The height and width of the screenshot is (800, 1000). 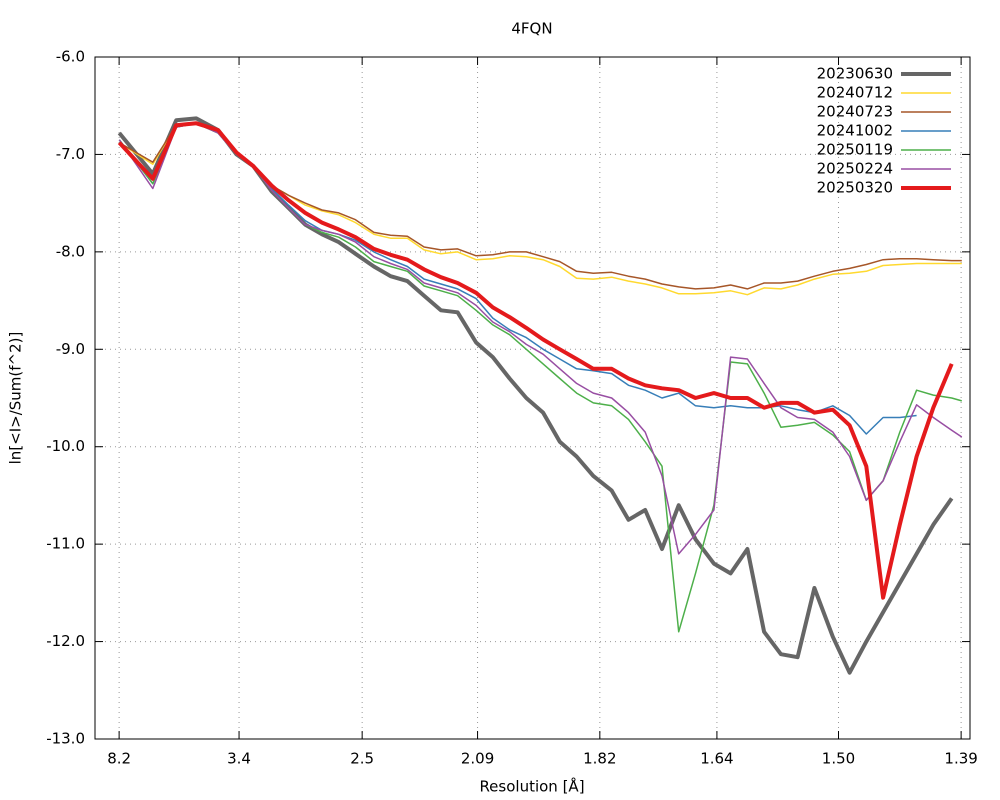 What do you see at coordinates (855, 150) in the screenshot?
I see `legend-label: 20250119` at bounding box center [855, 150].